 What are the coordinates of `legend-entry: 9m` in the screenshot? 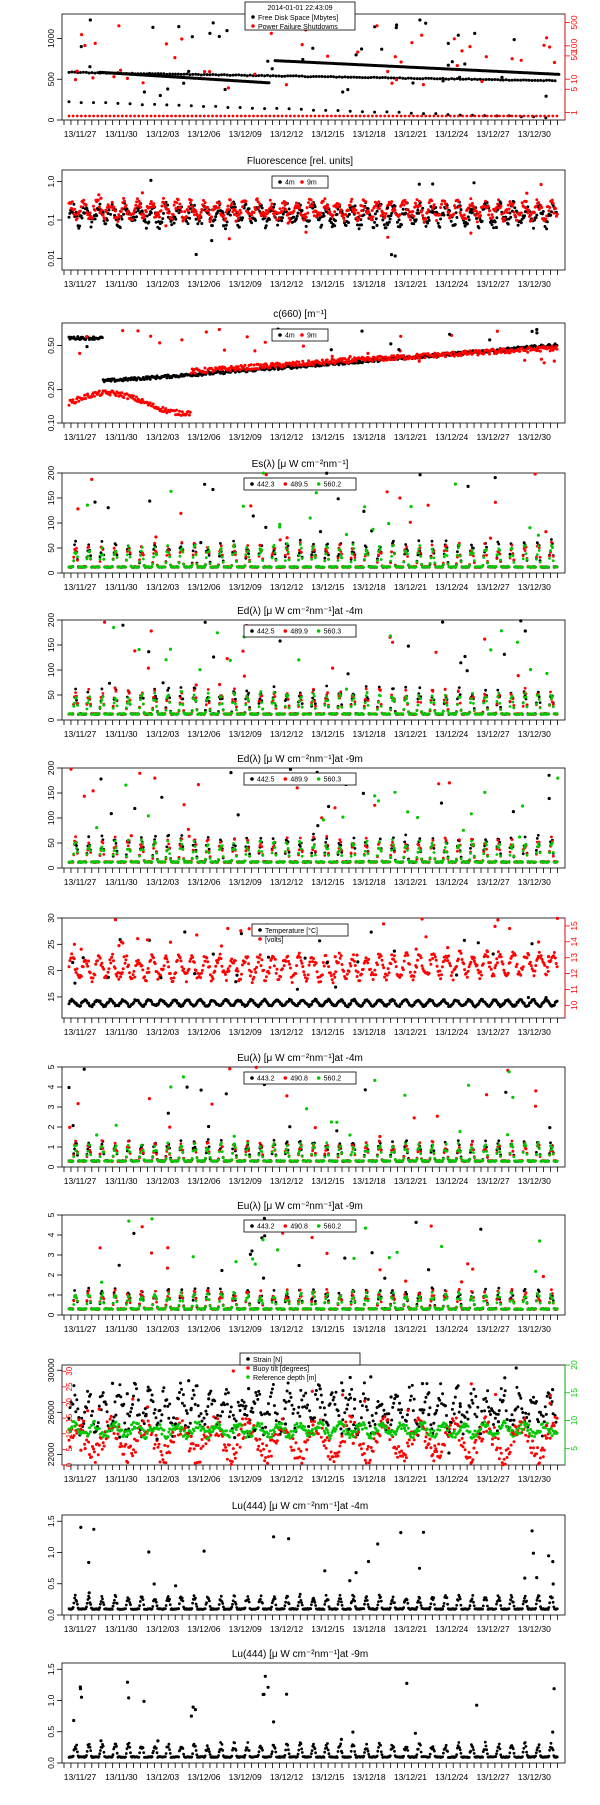 It's located at (312, 336).